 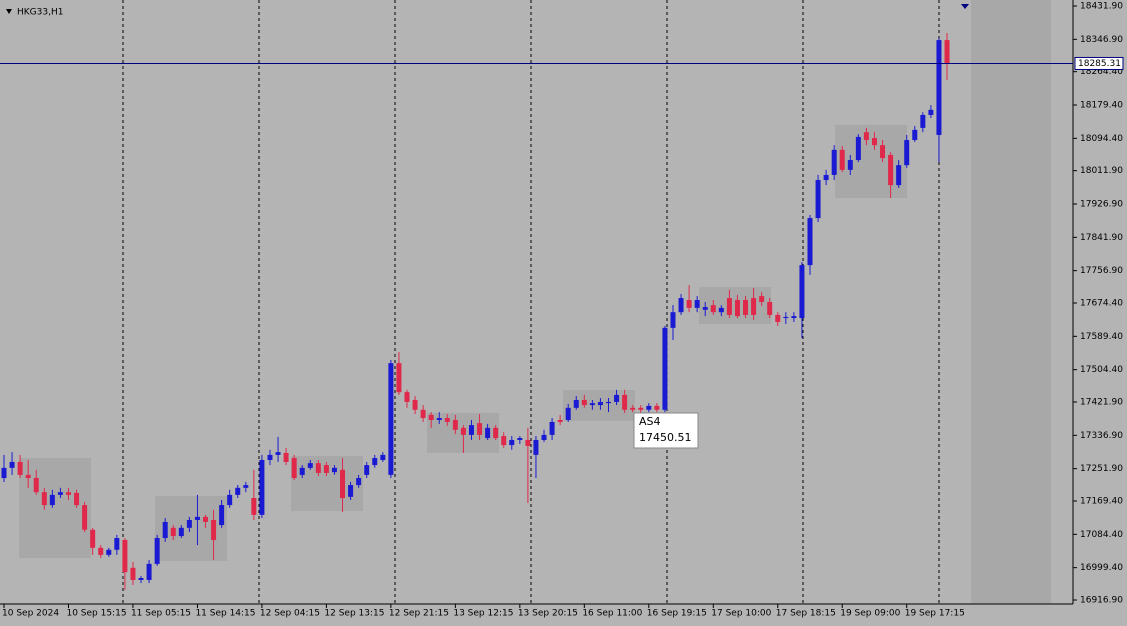 I want to click on x-tick-label: 12 Sep 04:15, so click(x=290, y=614).